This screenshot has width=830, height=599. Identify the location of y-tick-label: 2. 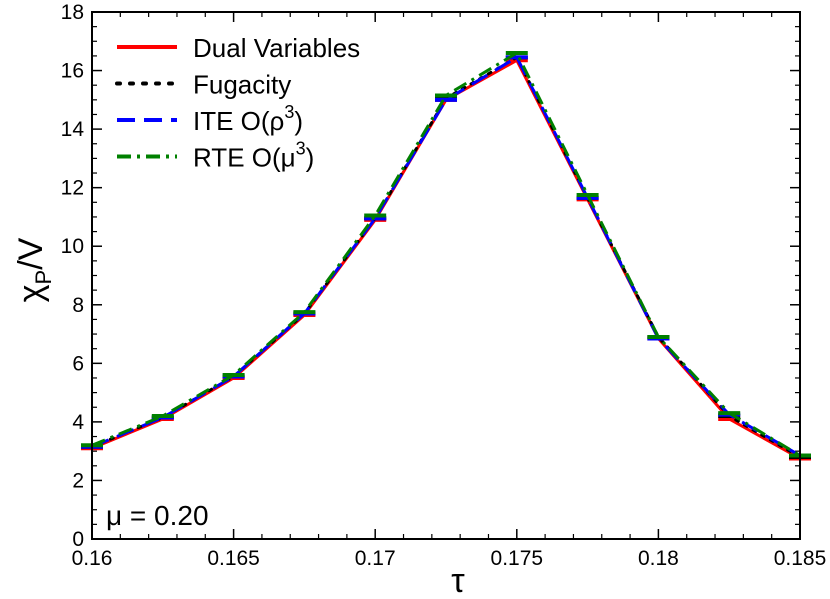
(78, 480).